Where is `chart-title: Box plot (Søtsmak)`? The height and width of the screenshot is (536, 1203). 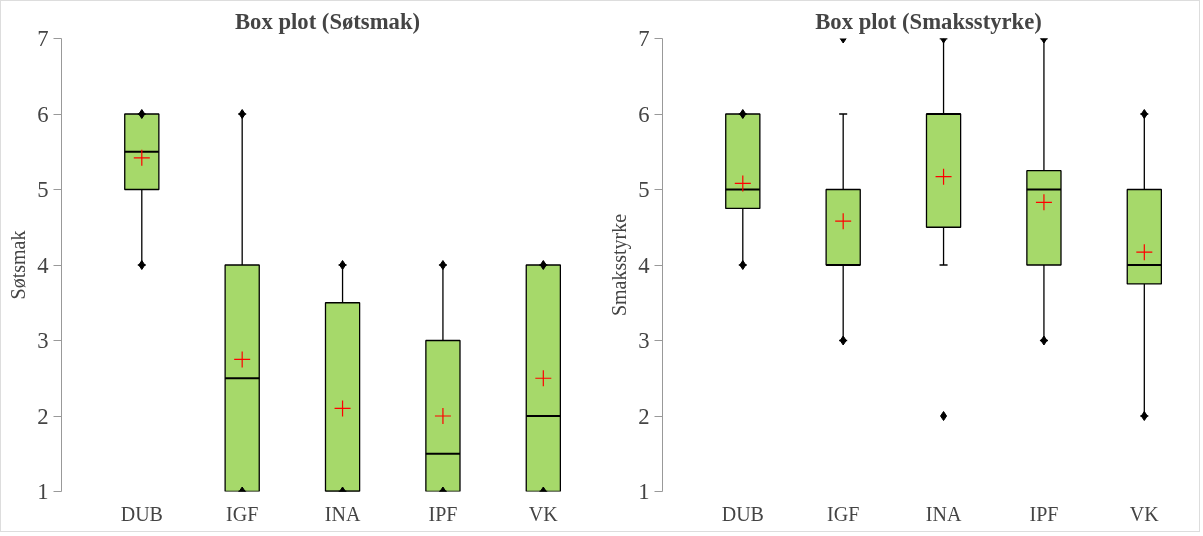 chart-title: Box plot (Søtsmak) is located at coordinates (327, 21).